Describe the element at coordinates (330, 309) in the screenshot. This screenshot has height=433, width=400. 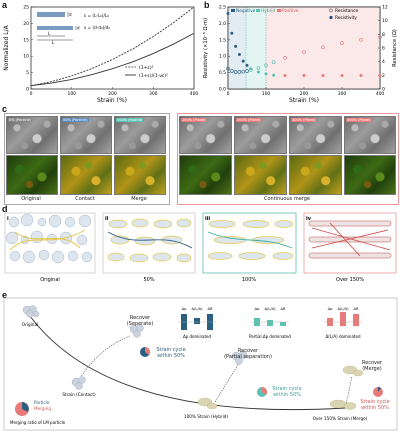
I see `bar3-label-dp: Δp` at that location.